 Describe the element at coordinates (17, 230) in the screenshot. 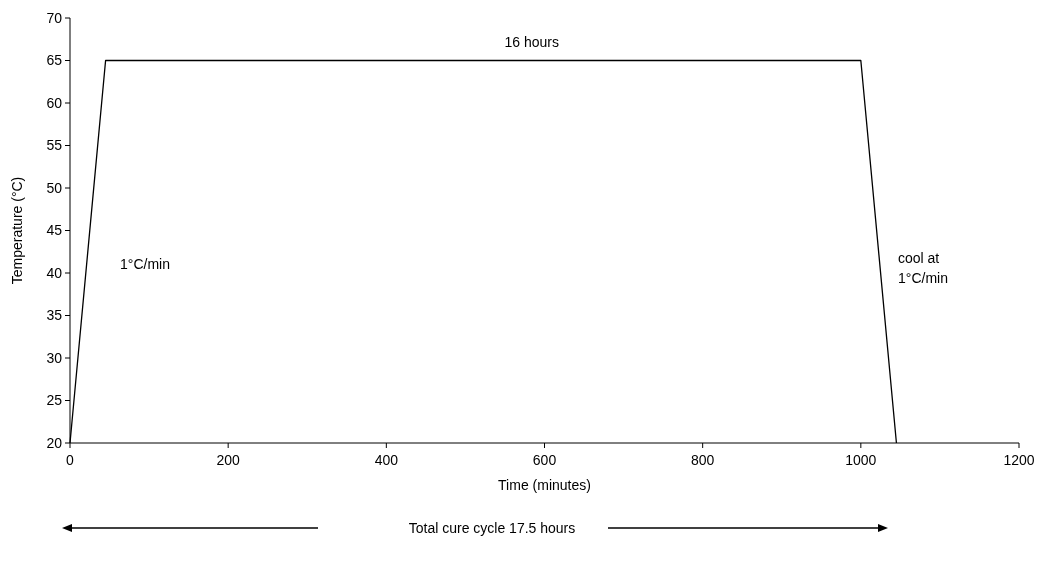

I see `y-axis-title: Temperature (°C)` at that location.